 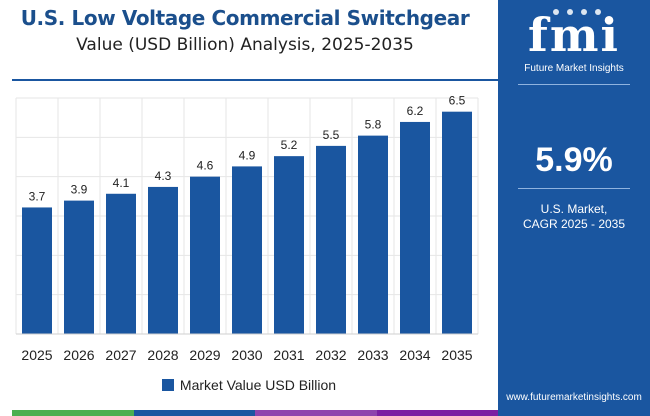 I want to click on bar-2031, so click(x=289, y=245).